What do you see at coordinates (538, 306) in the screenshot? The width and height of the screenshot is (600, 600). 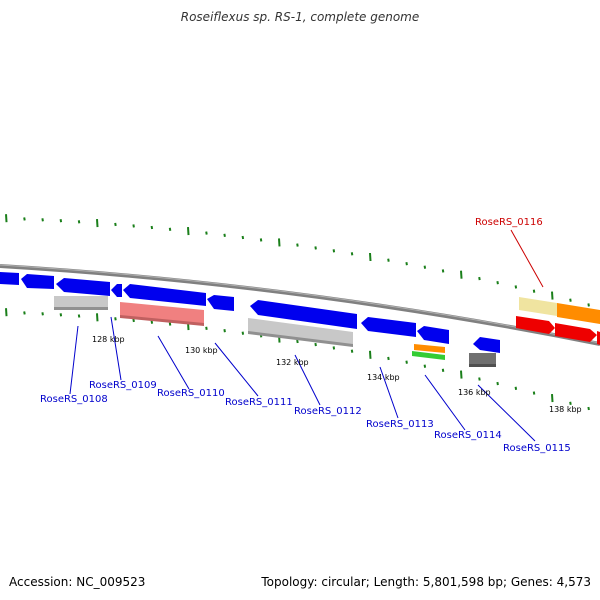 I see `feature-block-0116-yellow` at bounding box center [538, 306].